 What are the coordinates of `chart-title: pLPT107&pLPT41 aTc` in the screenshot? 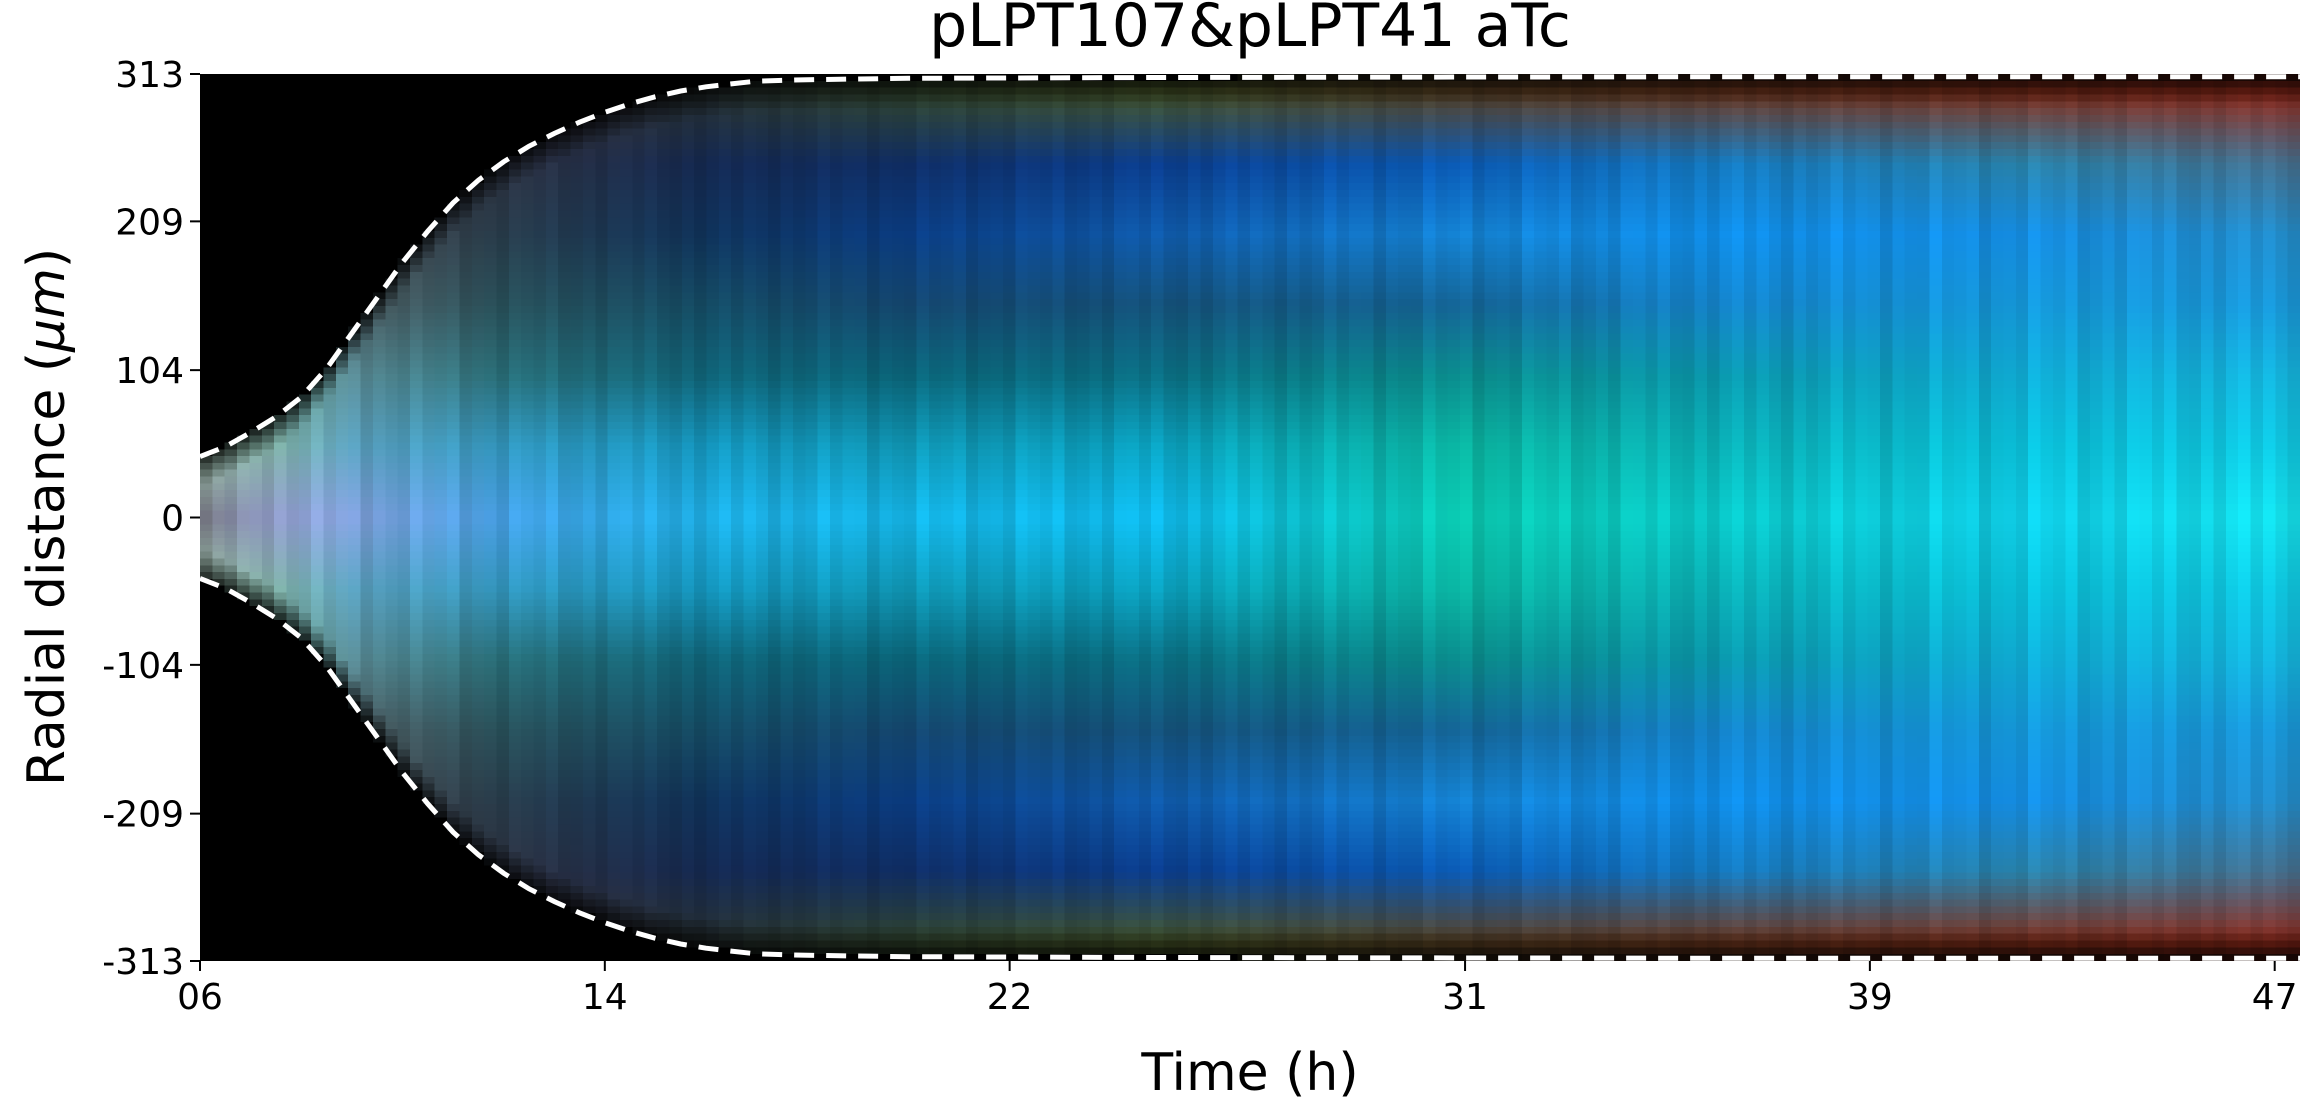 It's located at (1250, 30).